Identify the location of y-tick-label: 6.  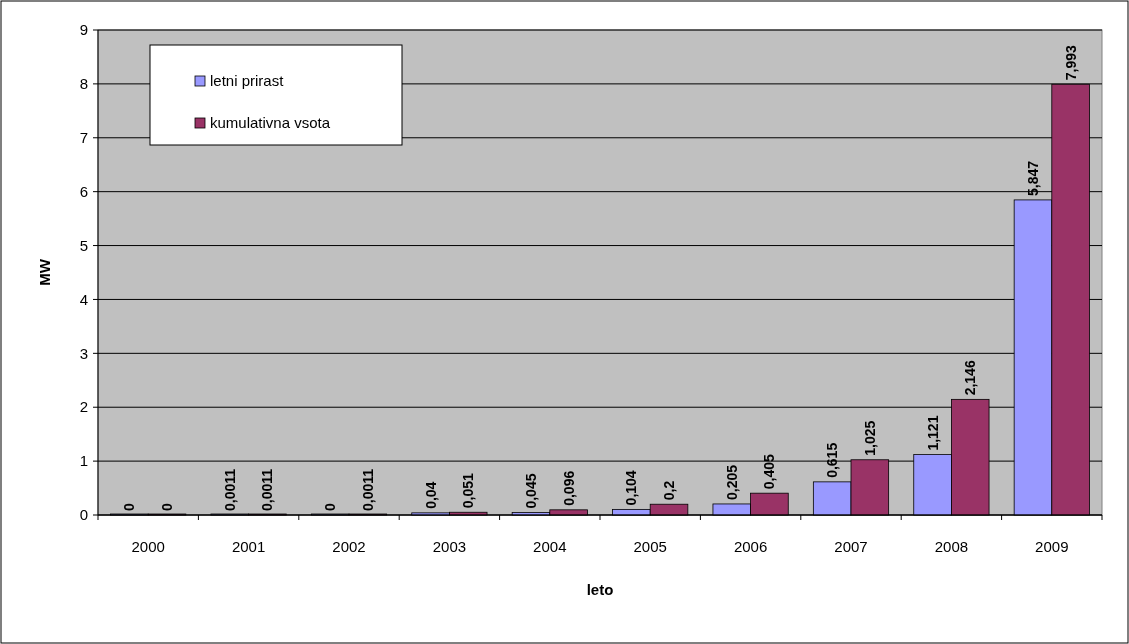
(83, 191).